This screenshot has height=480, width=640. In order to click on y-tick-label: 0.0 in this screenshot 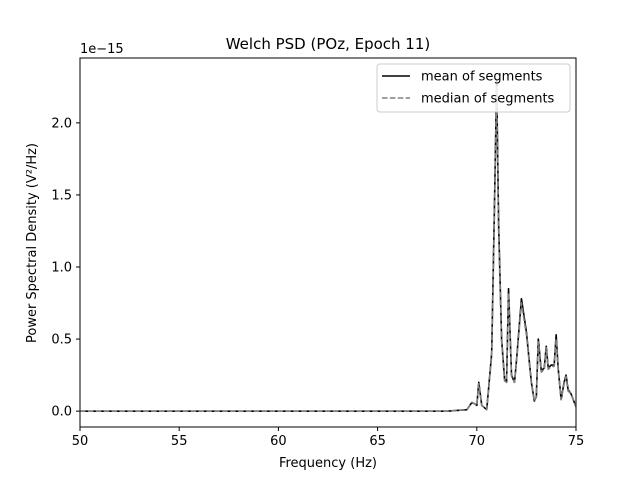, I will do `click(61, 412)`.